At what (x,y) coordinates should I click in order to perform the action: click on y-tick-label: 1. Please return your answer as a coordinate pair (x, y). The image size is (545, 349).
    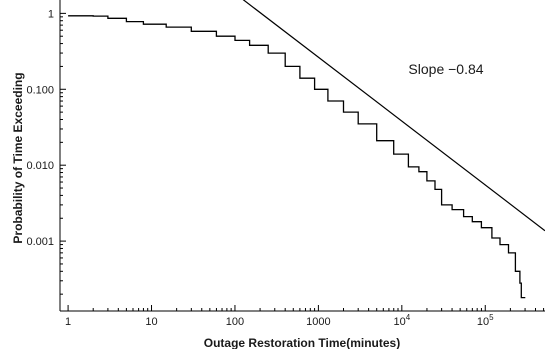
    Looking at the image, I should click on (51, 14).